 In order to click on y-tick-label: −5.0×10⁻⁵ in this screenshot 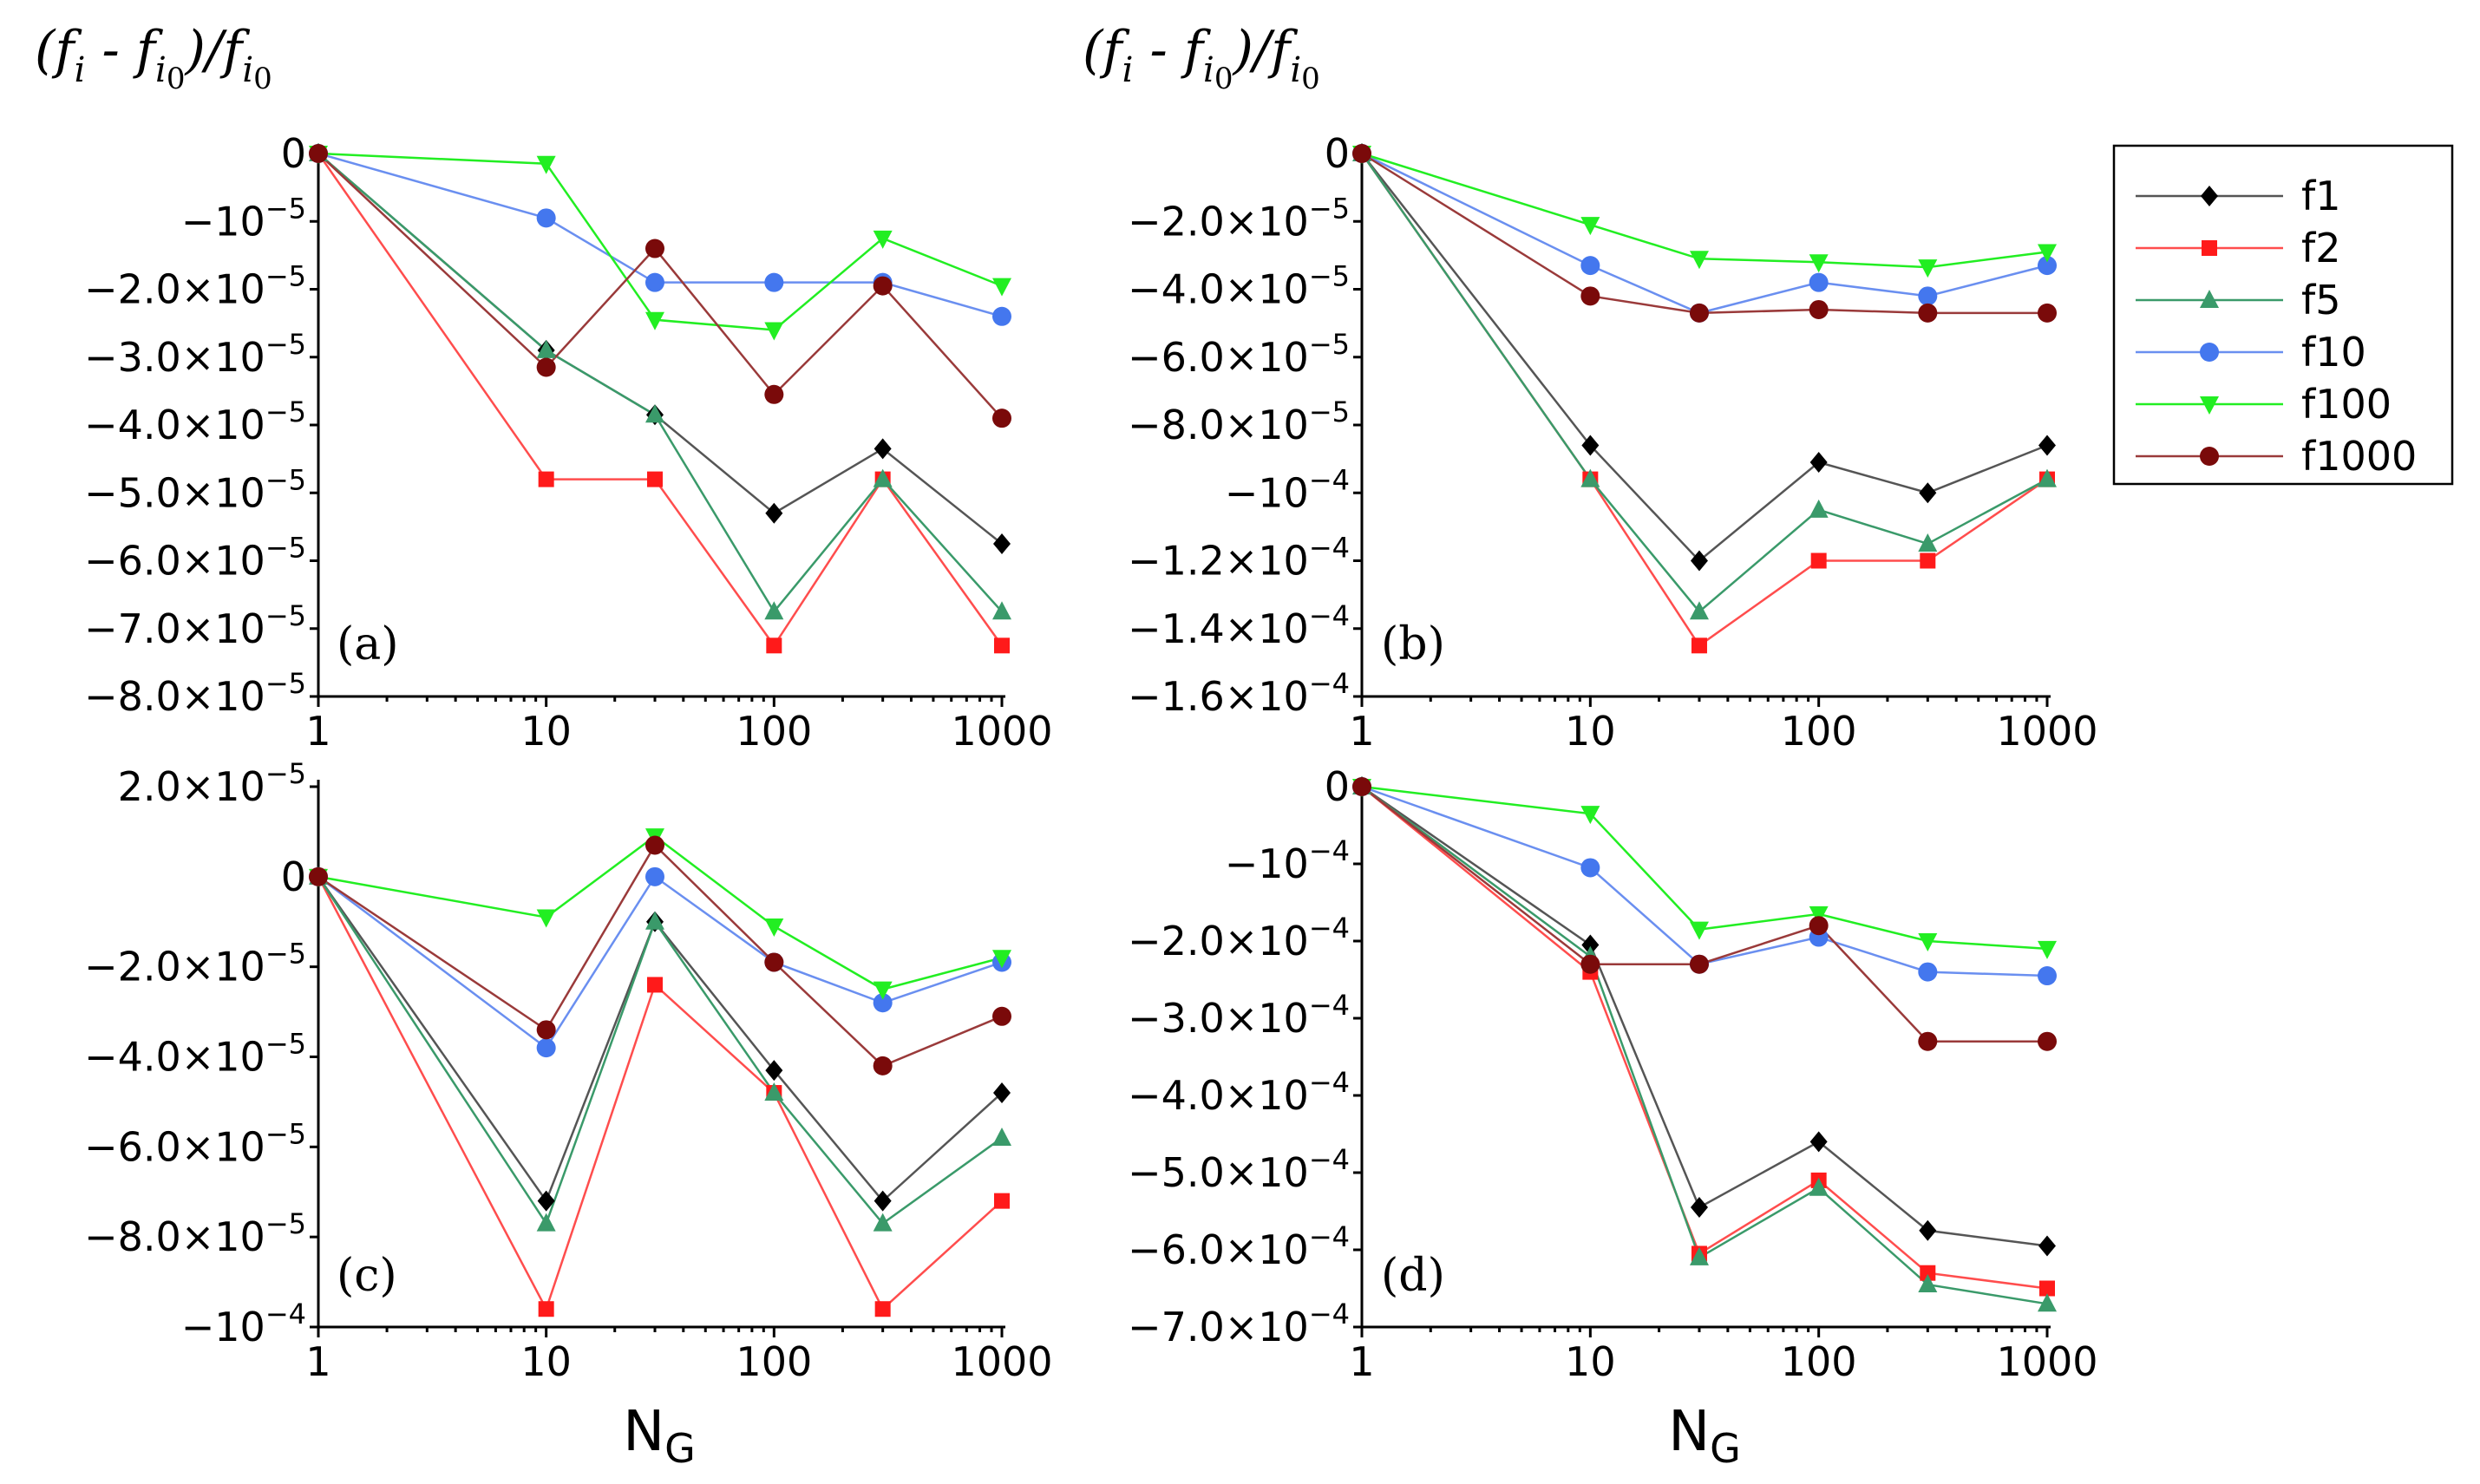, I will do `click(195, 490)`.